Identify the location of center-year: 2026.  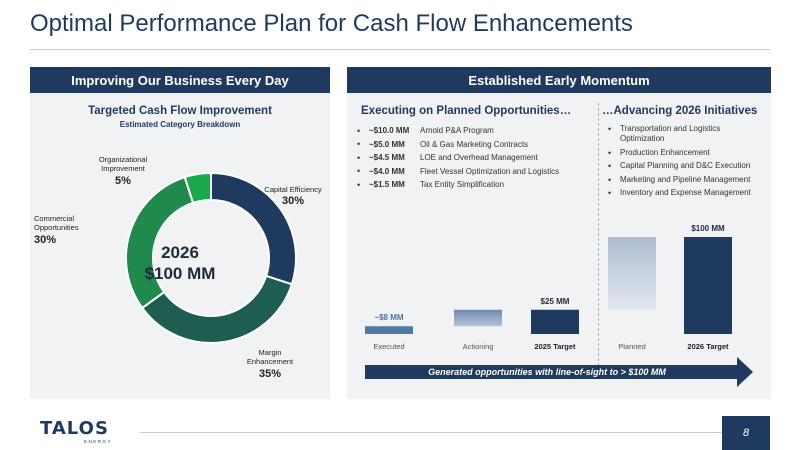
(180, 252).